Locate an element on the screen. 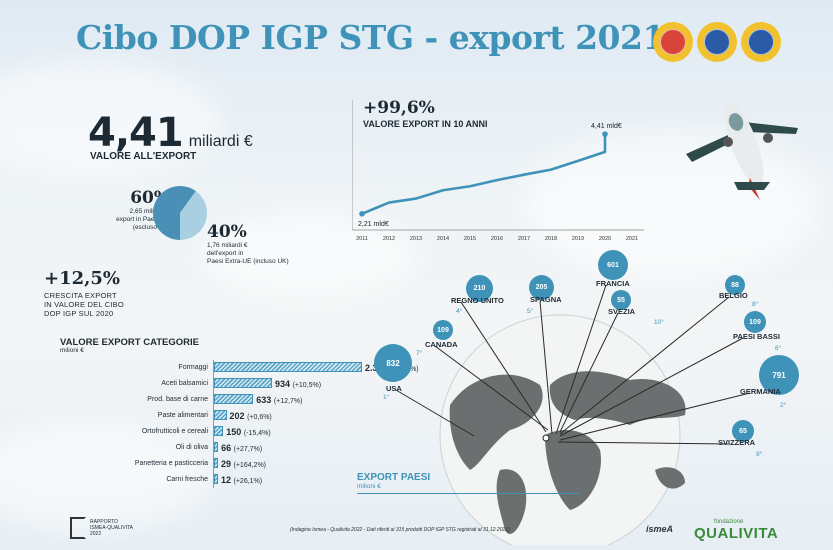 The image size is (833, 550). rapporto-line: RAPPORTO is located at coordinates (104, 522).